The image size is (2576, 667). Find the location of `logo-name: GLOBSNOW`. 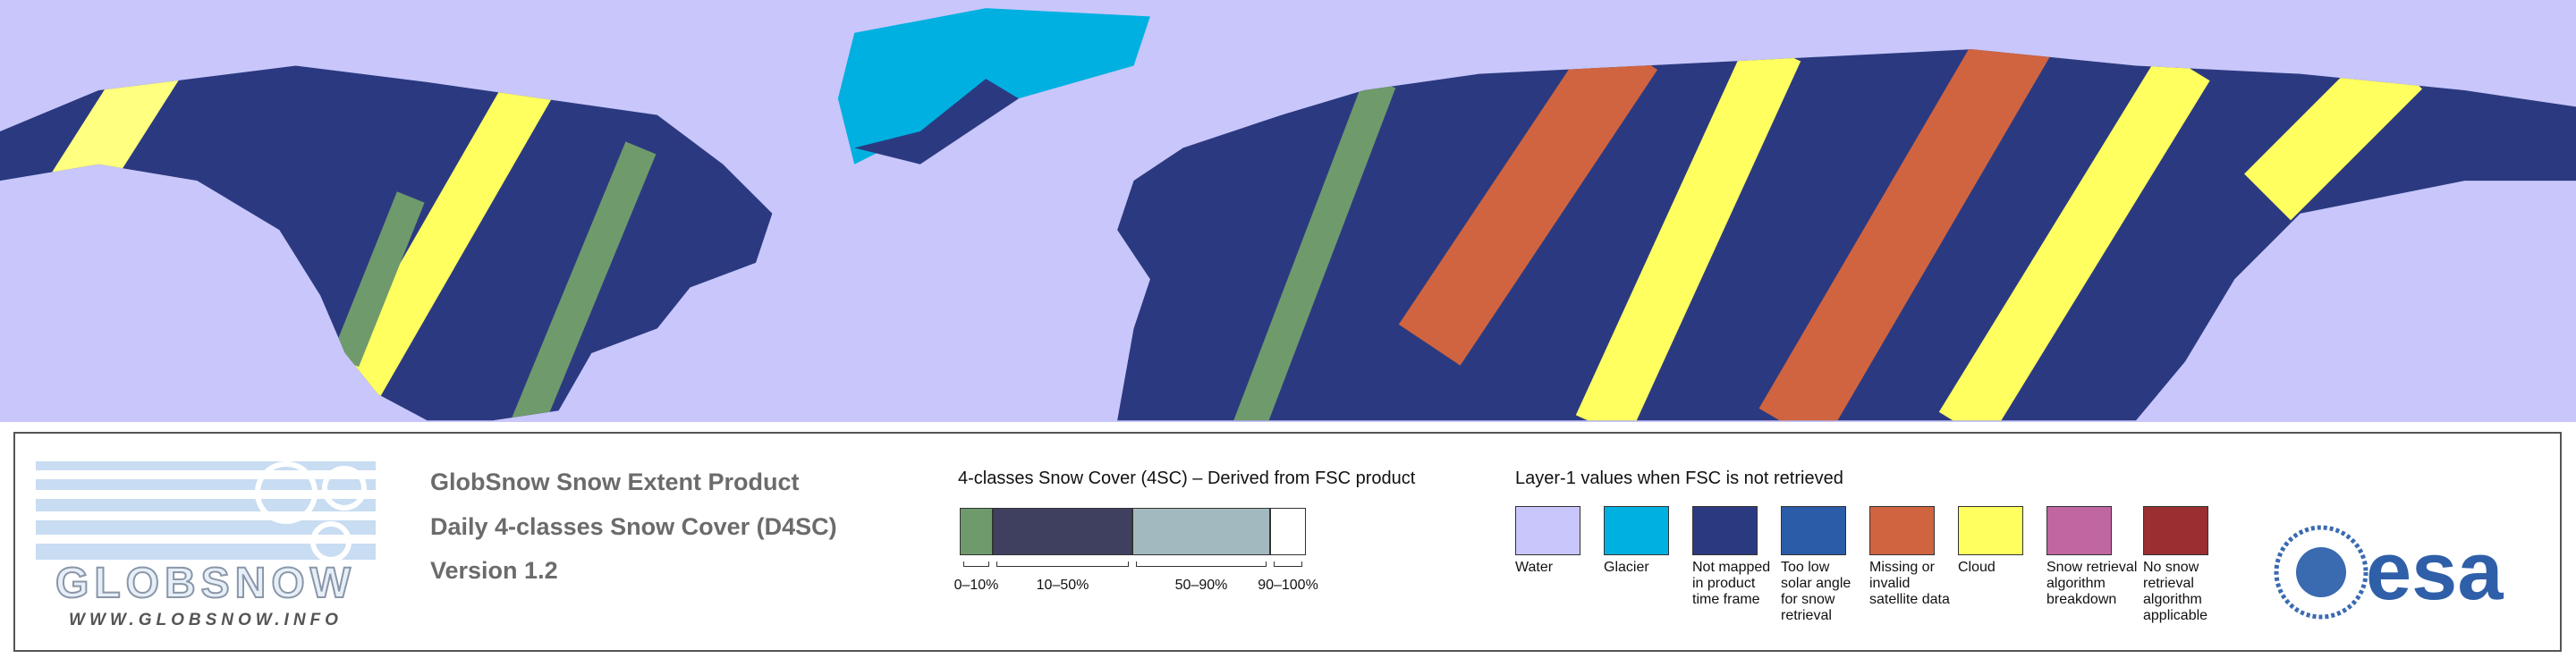

logo-name: GLOBSNOW is located at coordinates (205, 583).